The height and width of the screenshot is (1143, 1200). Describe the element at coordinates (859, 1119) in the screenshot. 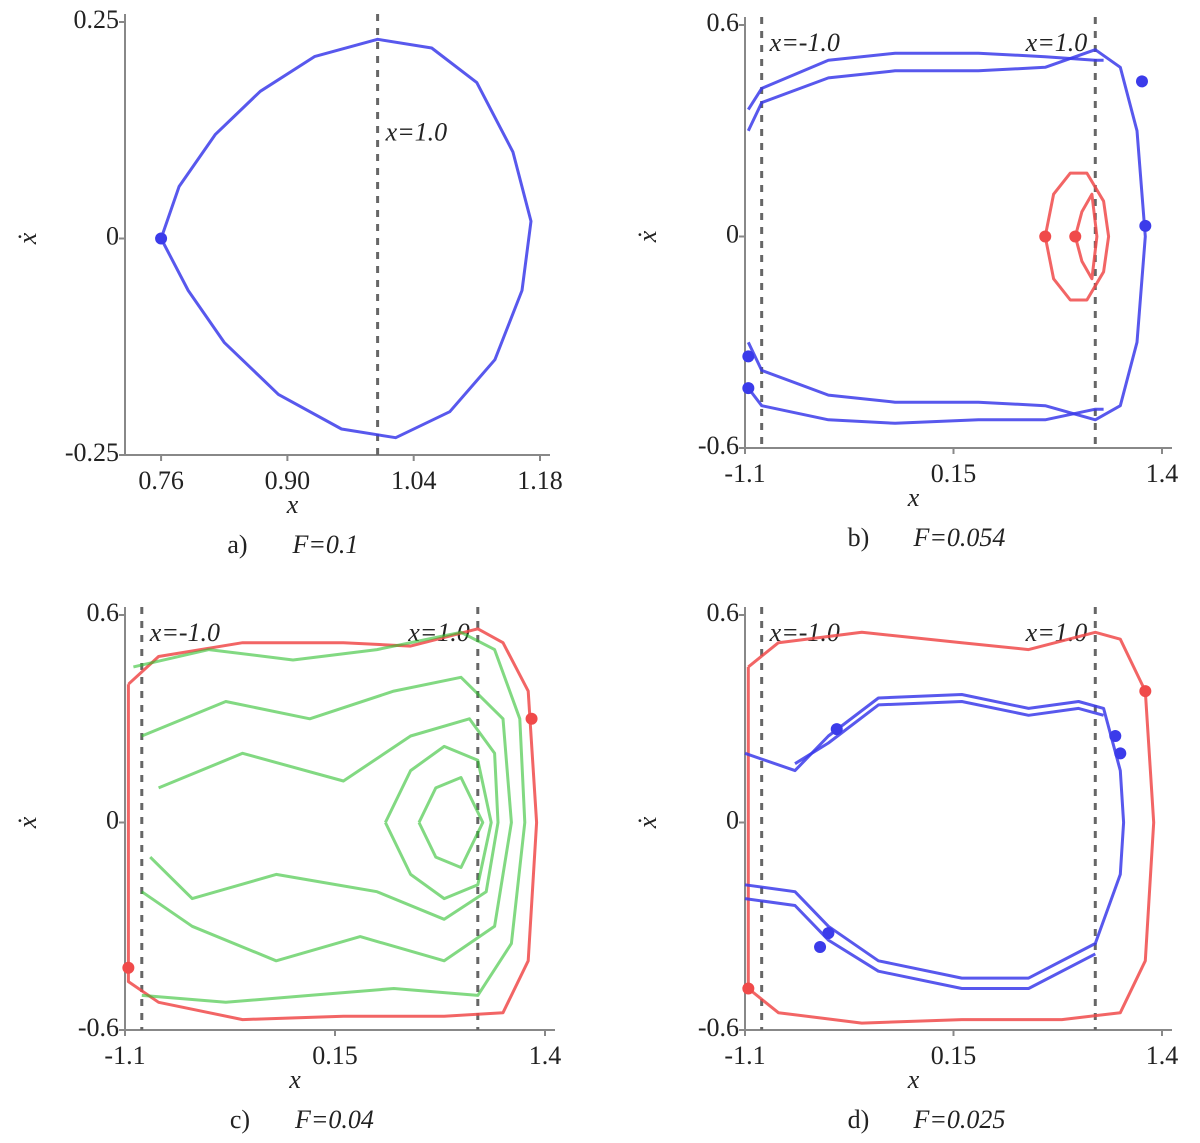

I see `caption-letter: d)` at that location.